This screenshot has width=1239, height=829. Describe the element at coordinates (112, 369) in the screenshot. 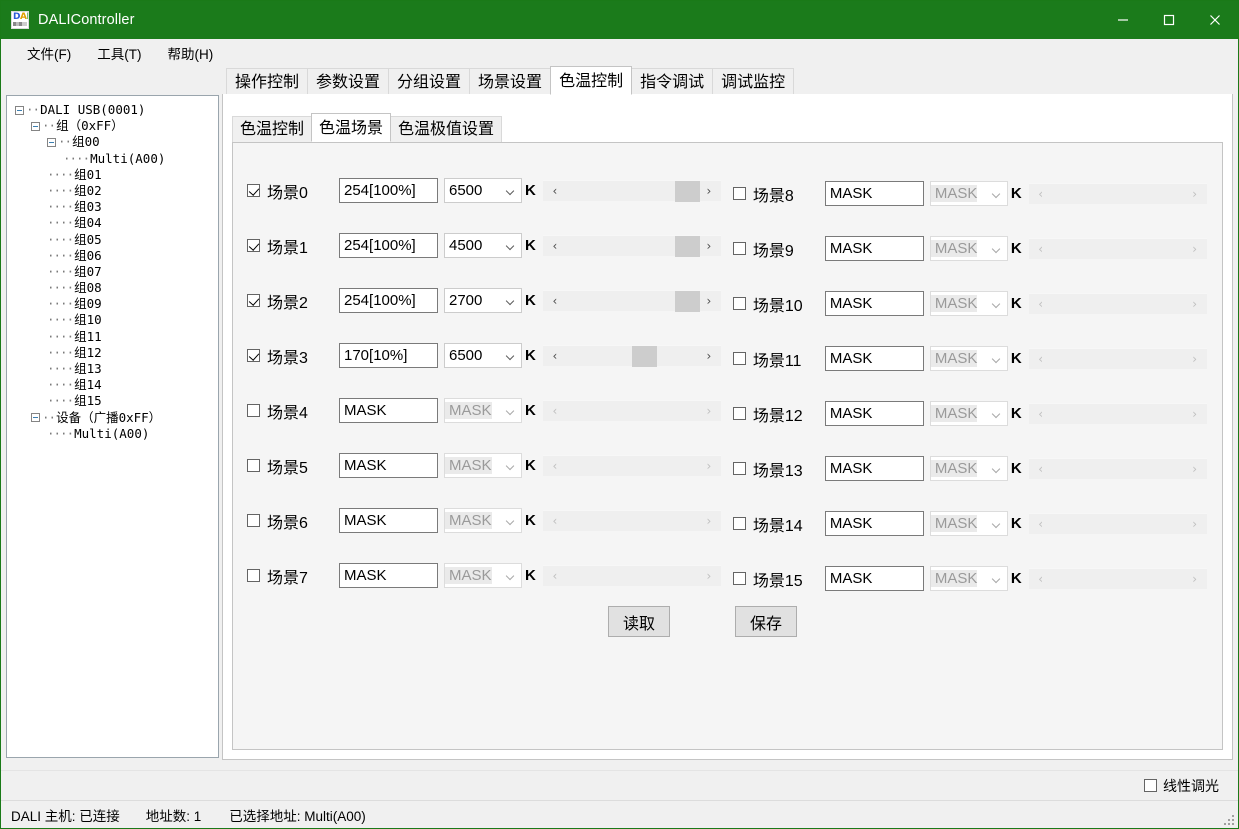

I see `tree-item: ···· 组13` at that location.